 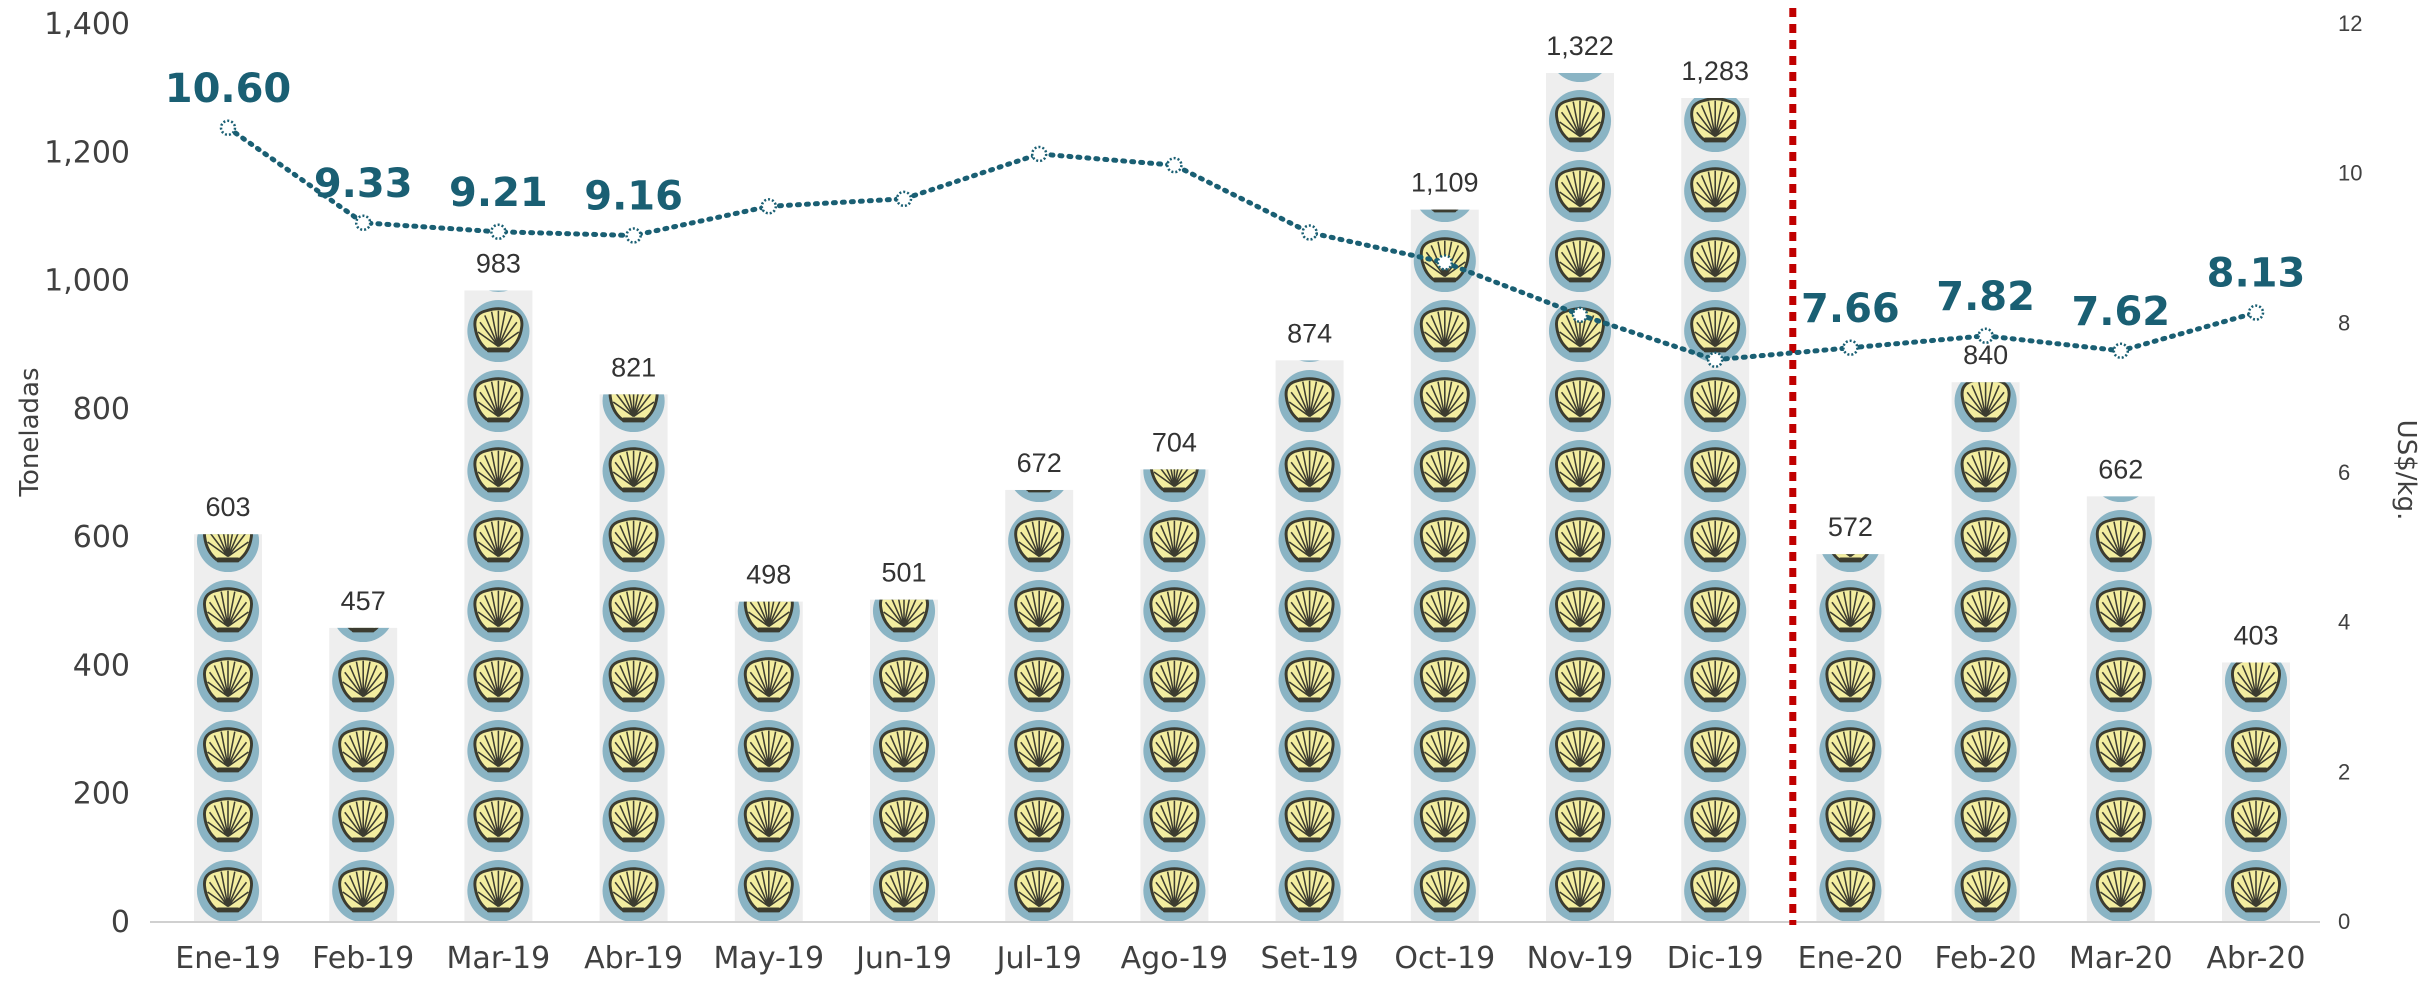 I want to click on x-tick-label: May-19, so click(x=769, y=958).